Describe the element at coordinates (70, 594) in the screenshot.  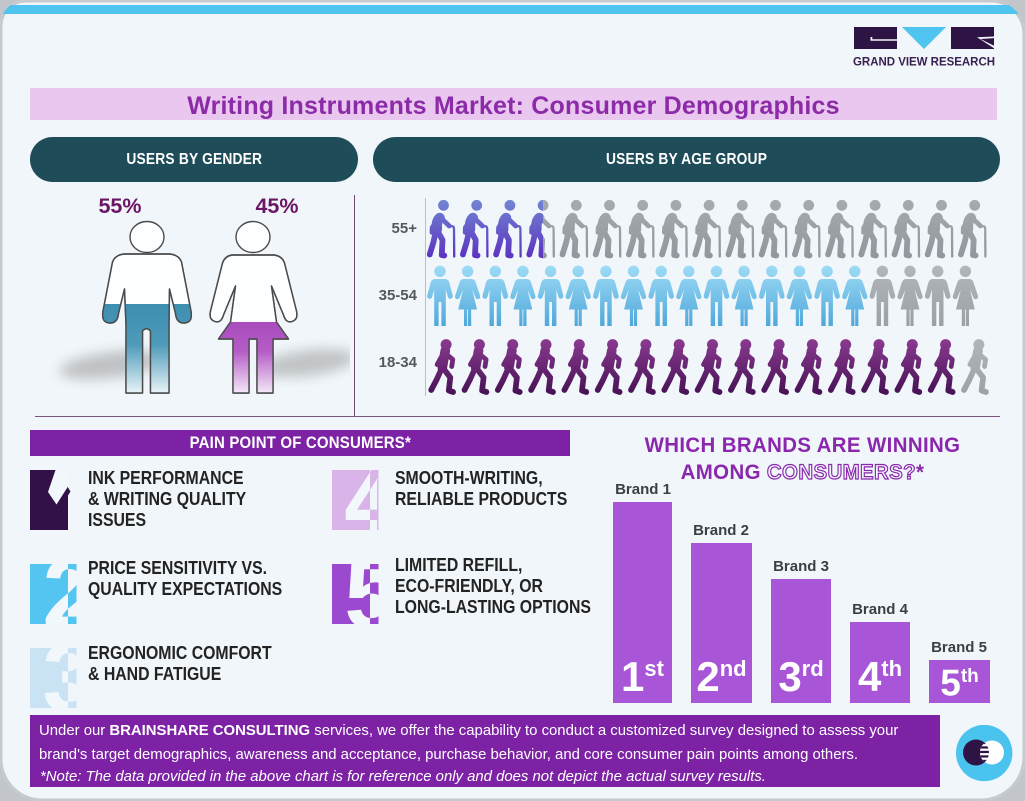
I see `svg-text: 2` at that location.